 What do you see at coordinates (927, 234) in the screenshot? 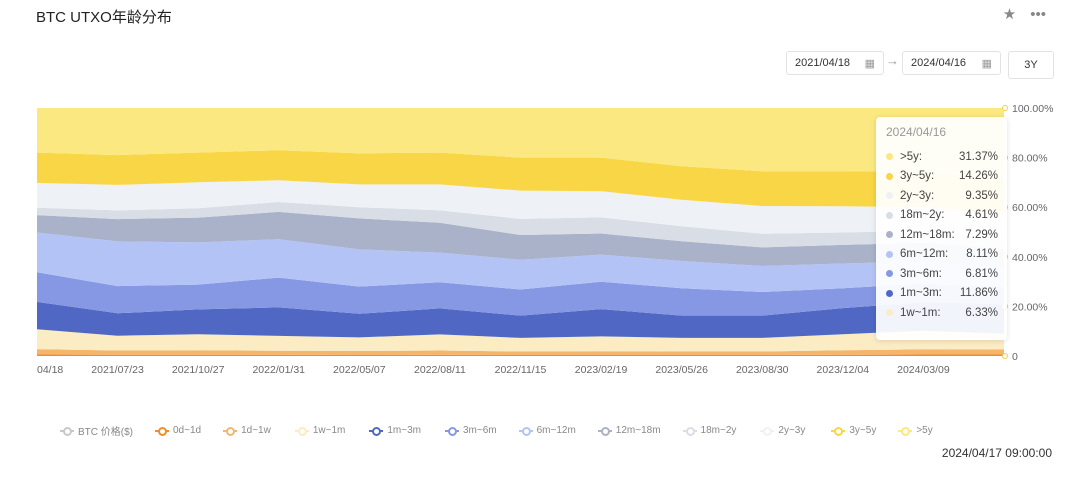
I see `tooltip-series-label: 12m~18m:` at bounding box center [927, 234].